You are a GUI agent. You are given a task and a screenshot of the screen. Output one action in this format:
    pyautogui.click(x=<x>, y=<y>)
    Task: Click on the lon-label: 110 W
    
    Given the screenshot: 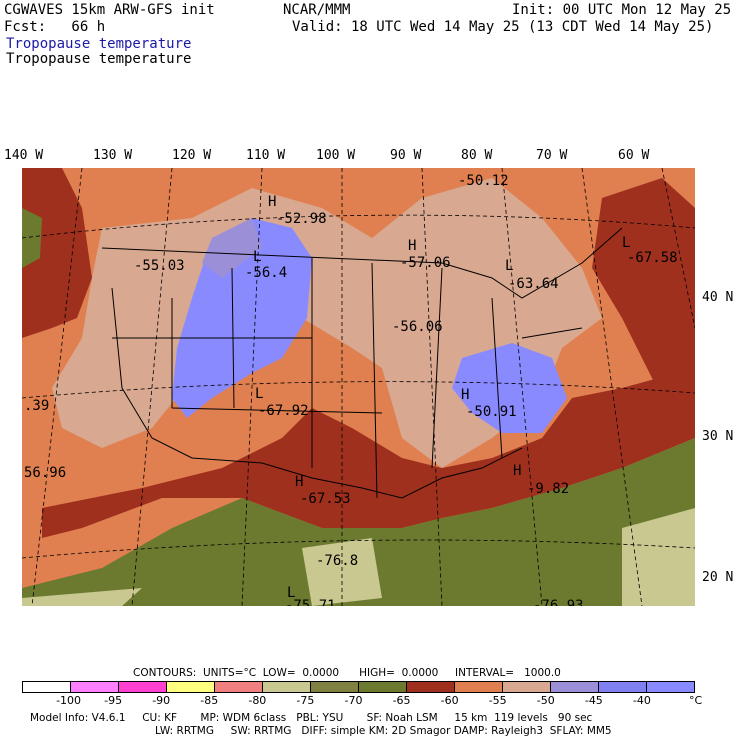 What is the action you would take?
    pyautogui.click(x=266, y=155)
    